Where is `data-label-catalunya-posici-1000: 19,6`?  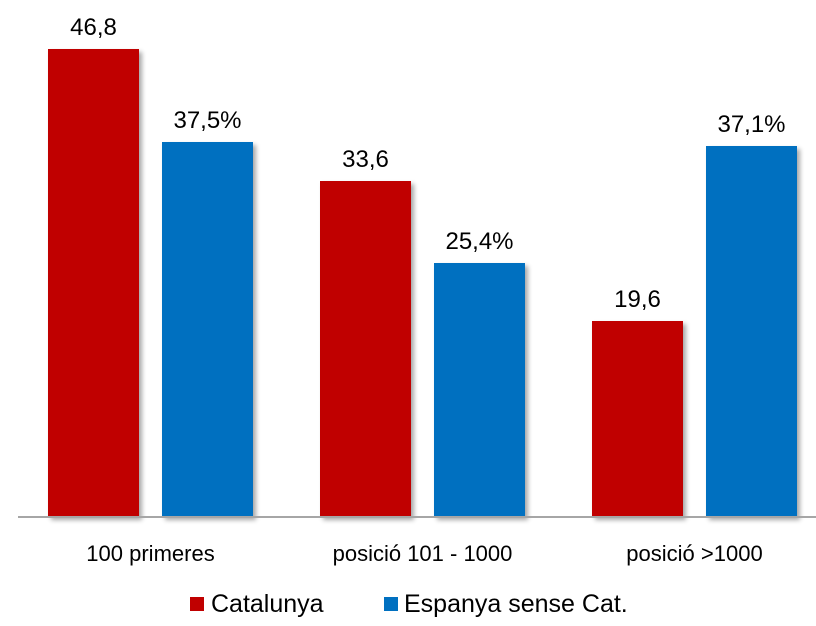
data-label-catalunya-posici-1000: 19,6 is located at coordinates (637, 299).